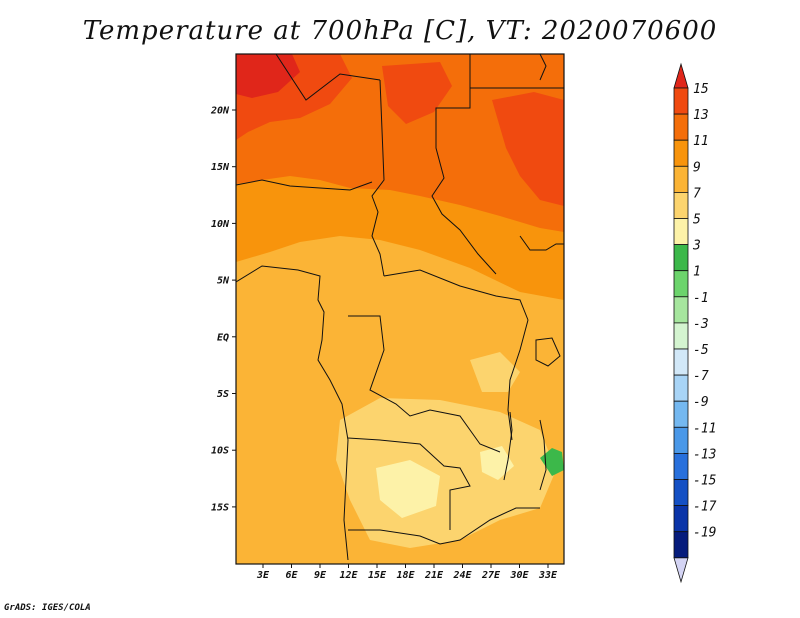 This screenshot has width=800, height=618. I want to click on lon-tick-label: 33E, so click(548, 575).